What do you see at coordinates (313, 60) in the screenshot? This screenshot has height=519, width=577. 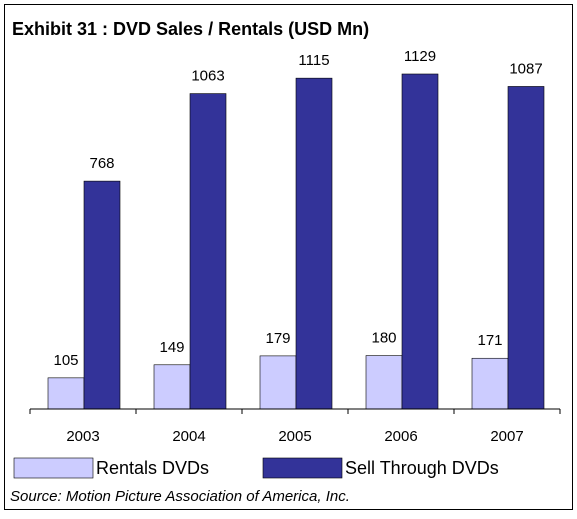 I see `data-label: 1115` at bounding box center [313, 60].